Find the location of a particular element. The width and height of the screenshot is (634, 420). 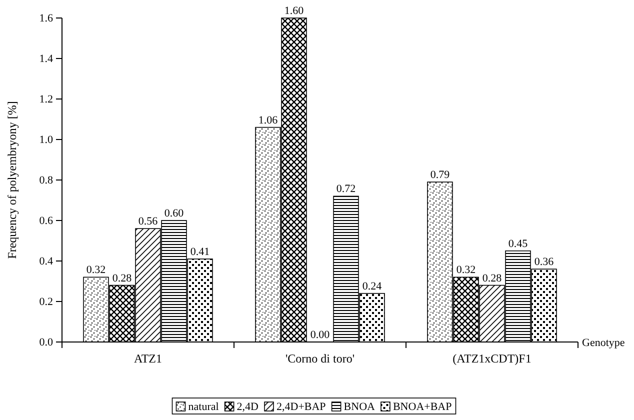

data-label: 0.60 is located at coordinates (174, 214).